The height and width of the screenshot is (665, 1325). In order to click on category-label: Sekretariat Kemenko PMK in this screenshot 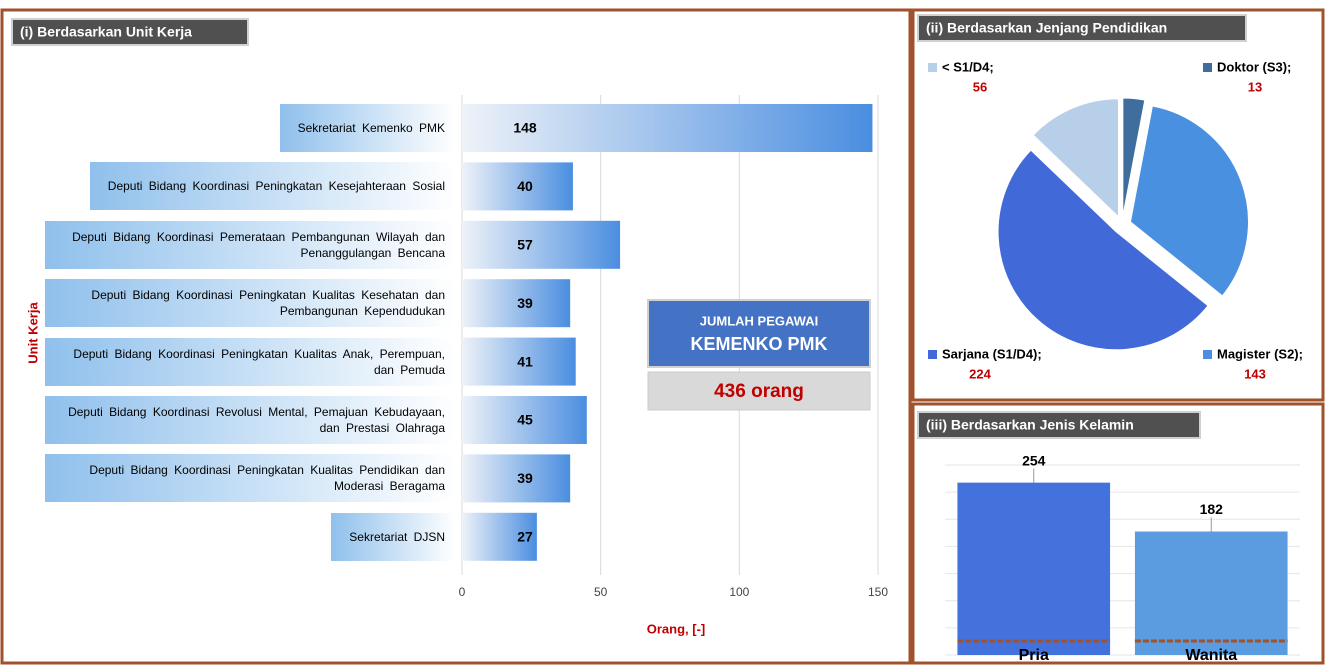, I will do `click(367, 128)`.